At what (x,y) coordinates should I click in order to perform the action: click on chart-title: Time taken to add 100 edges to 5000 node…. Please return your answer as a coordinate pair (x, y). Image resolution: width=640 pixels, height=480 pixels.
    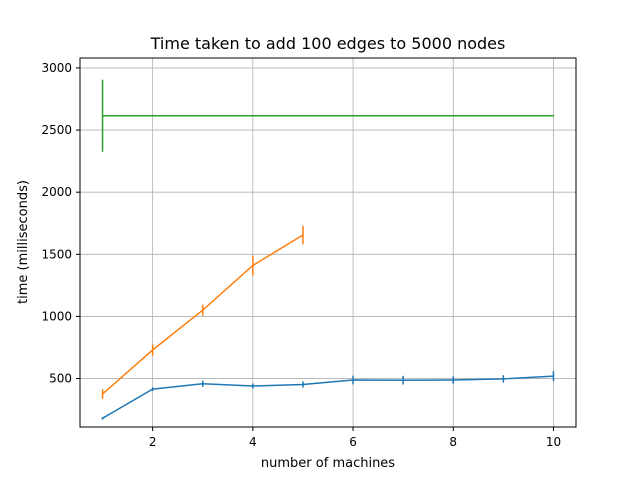
    Looking at the image, I should click on (328, 43).